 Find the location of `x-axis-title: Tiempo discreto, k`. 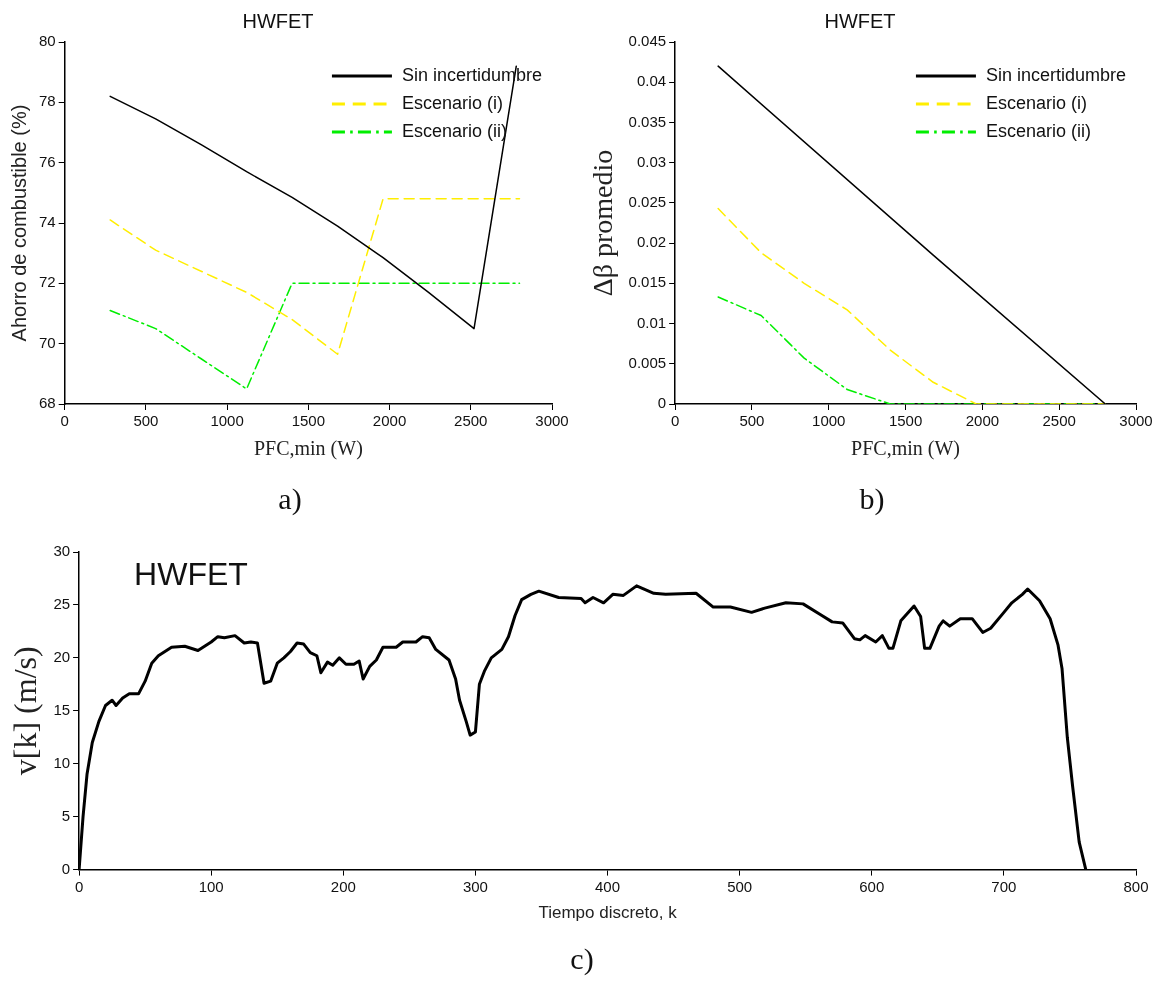

x-axis-title: Tiempo discreto, k is located at coordinates (608, 913).